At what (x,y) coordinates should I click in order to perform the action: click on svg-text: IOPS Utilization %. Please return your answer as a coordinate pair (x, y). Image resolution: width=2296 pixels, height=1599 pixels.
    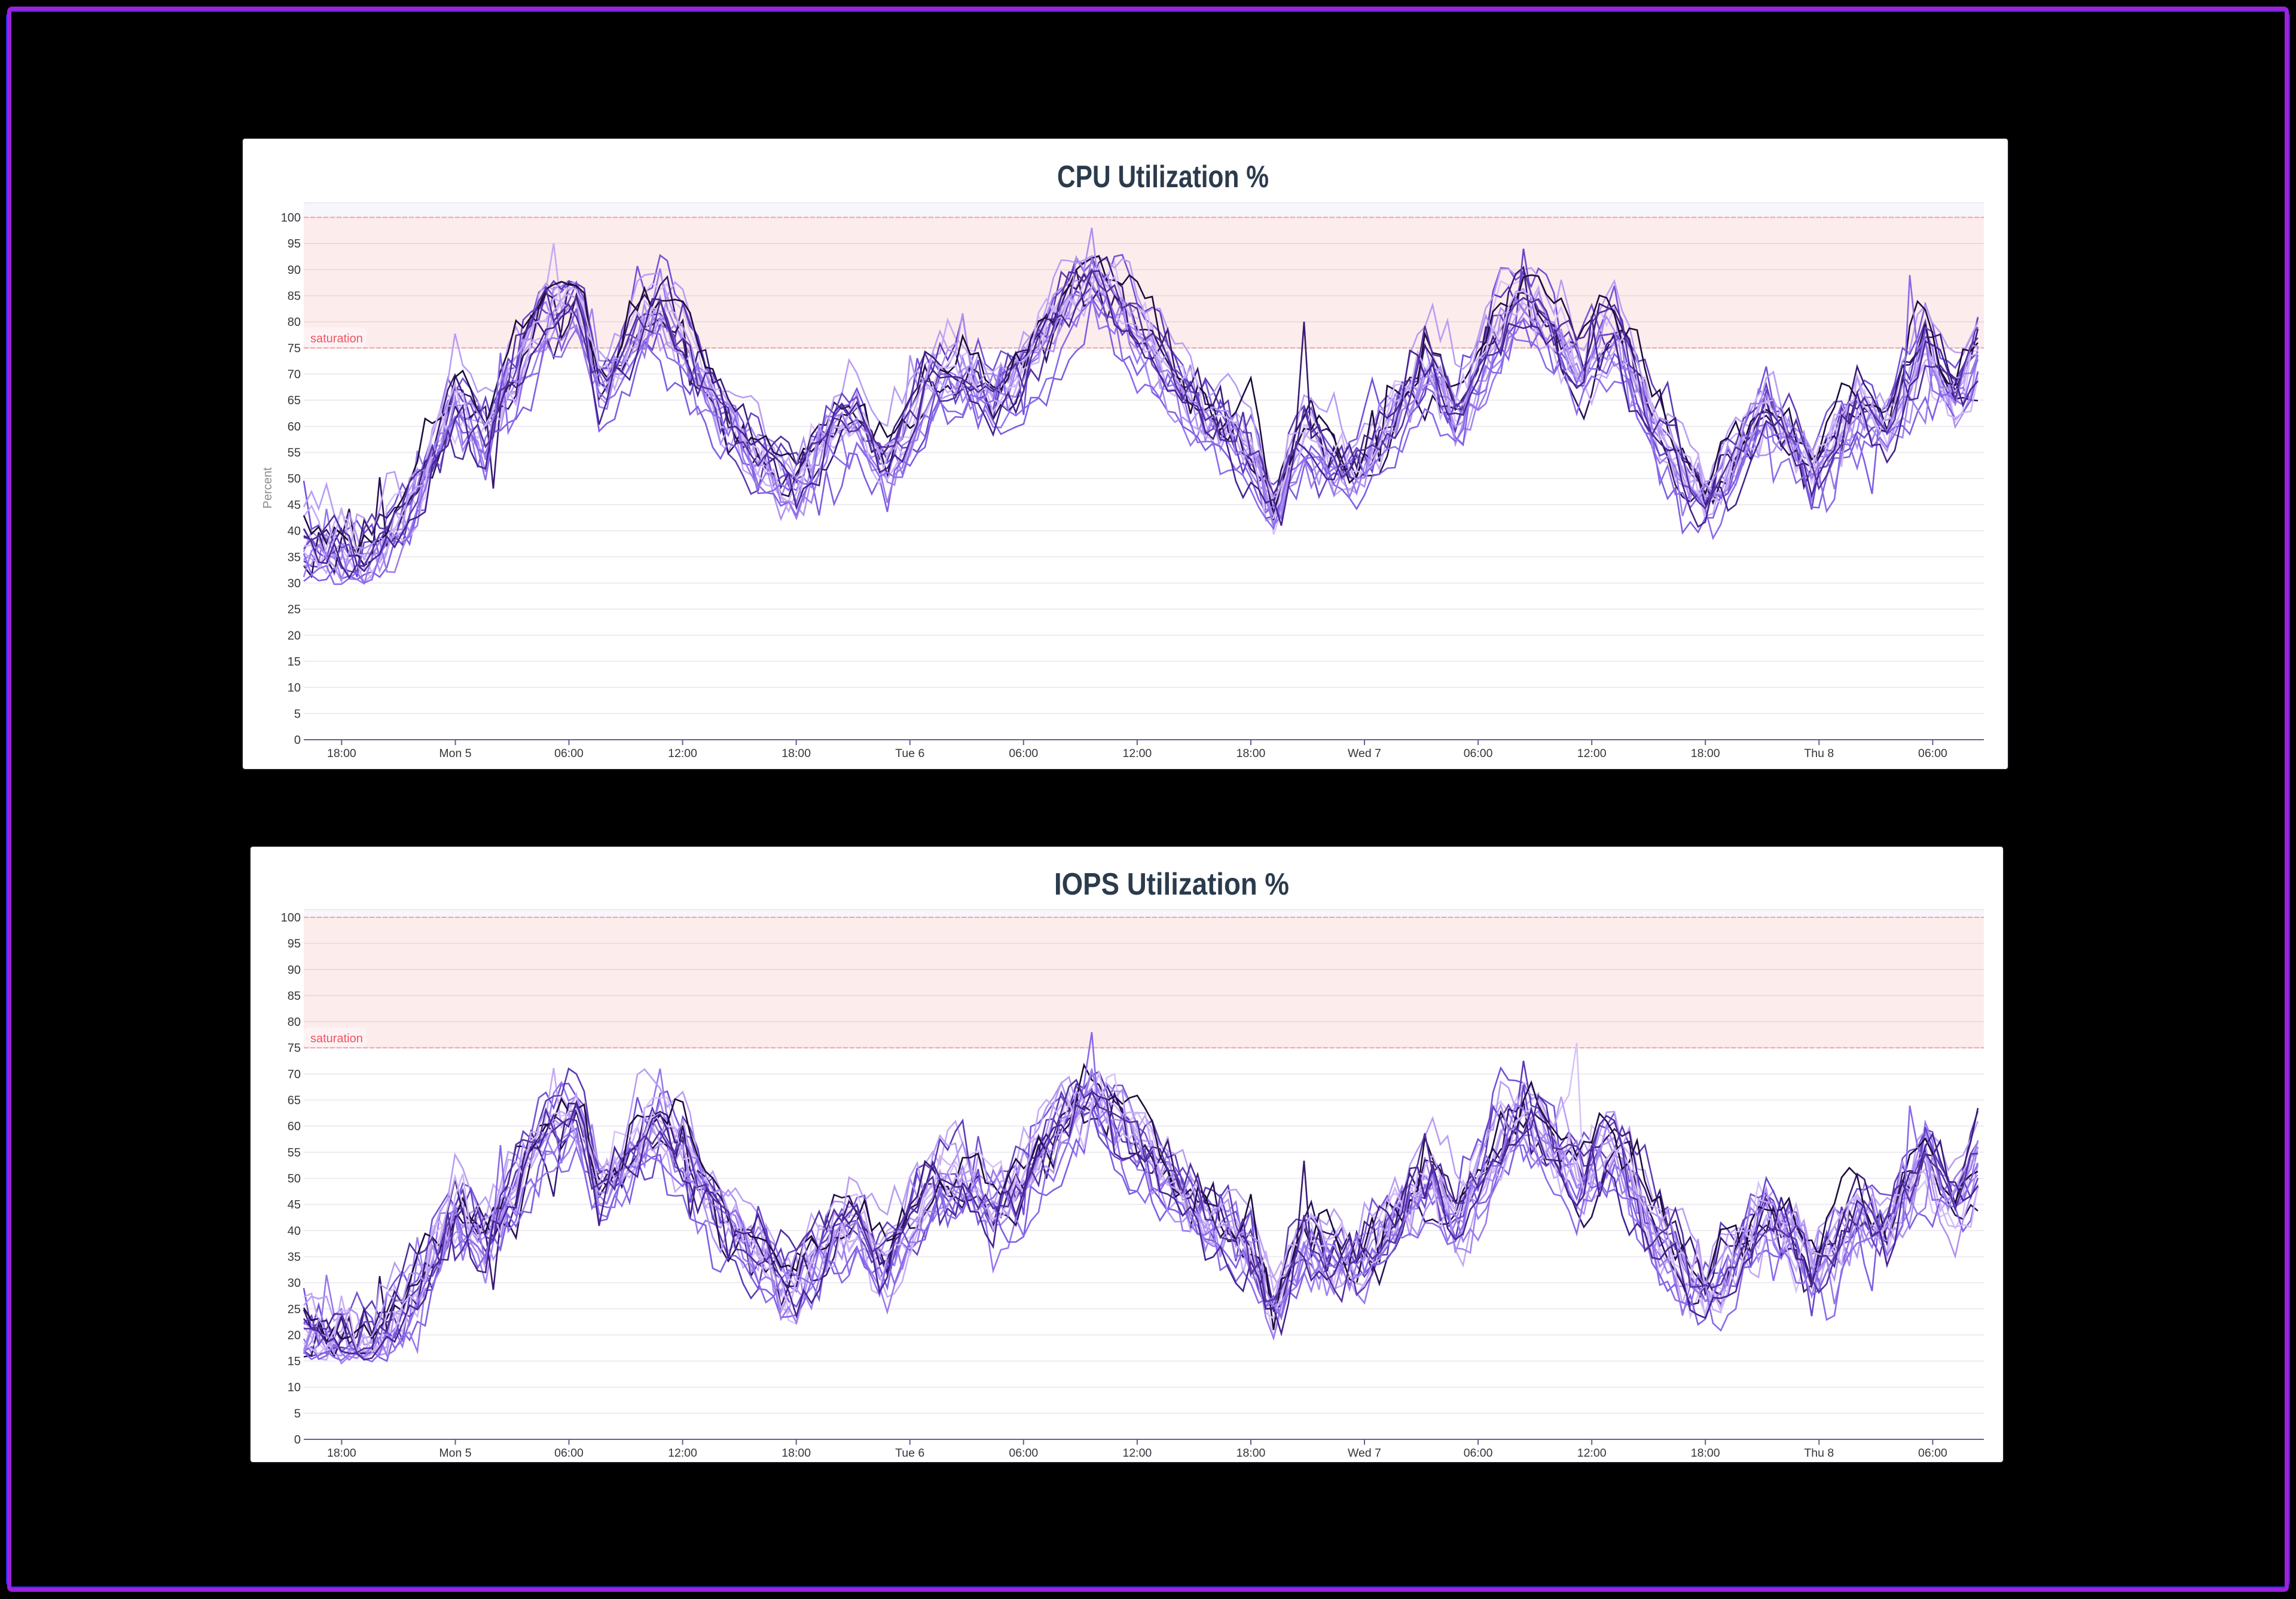
    Looking at the image, I should click on (1171, 884).